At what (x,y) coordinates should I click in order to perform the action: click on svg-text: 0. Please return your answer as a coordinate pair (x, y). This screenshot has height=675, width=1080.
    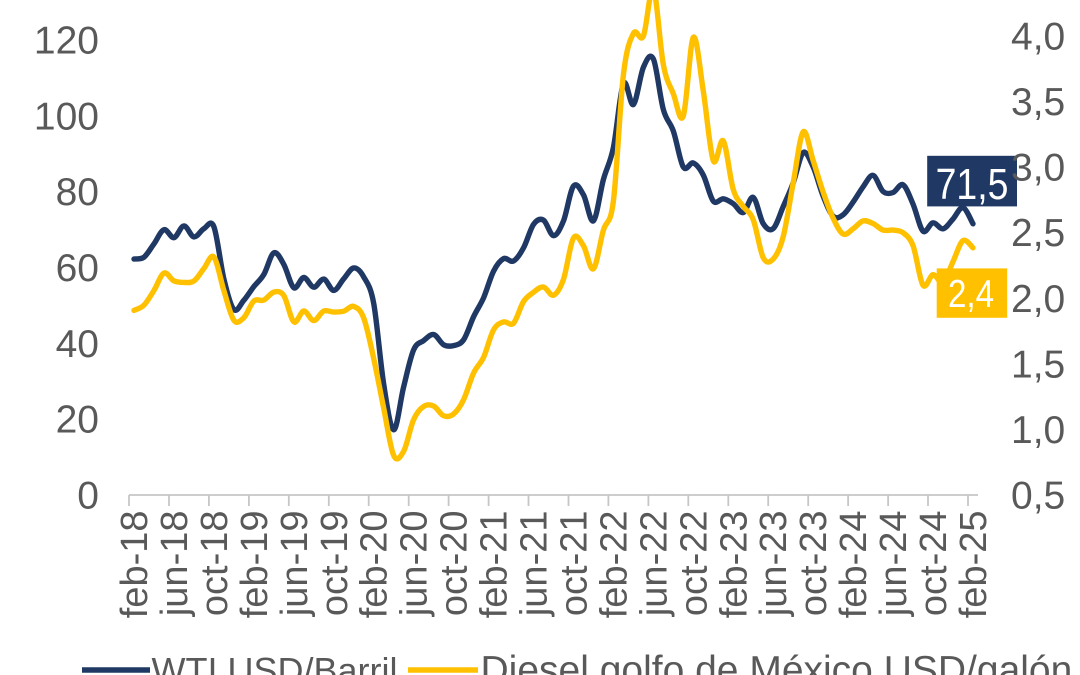
    Looking at the image, I should click on (88, 496).